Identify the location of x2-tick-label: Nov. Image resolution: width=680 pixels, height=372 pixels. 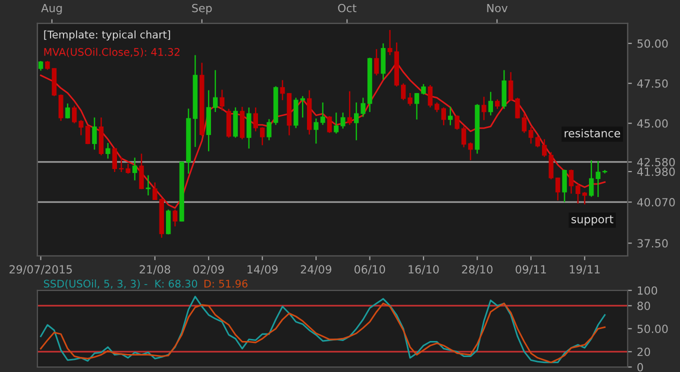
(497, 8).